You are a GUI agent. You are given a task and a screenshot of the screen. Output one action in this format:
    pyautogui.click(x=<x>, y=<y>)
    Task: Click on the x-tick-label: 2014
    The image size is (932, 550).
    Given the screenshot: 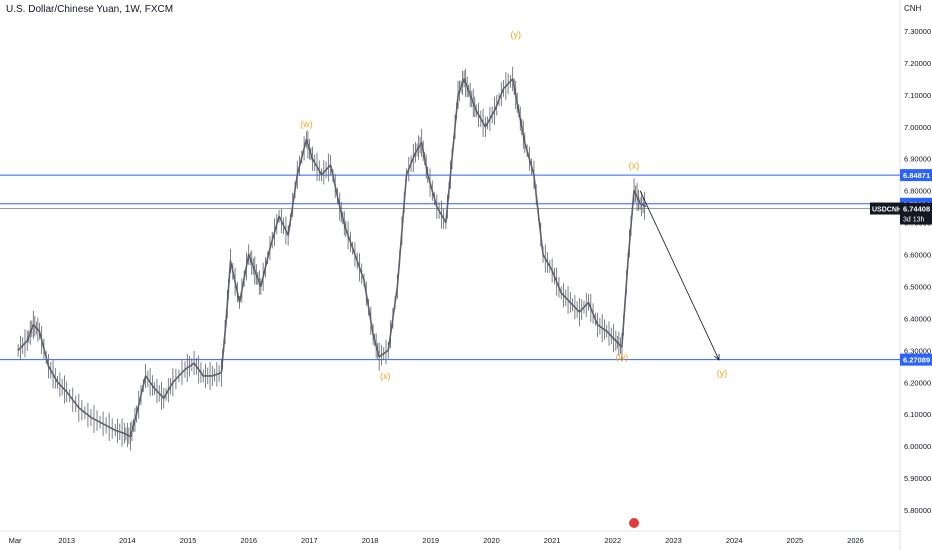 What is the action you would take?
    pyautogui.click(x=127, y=540)
    